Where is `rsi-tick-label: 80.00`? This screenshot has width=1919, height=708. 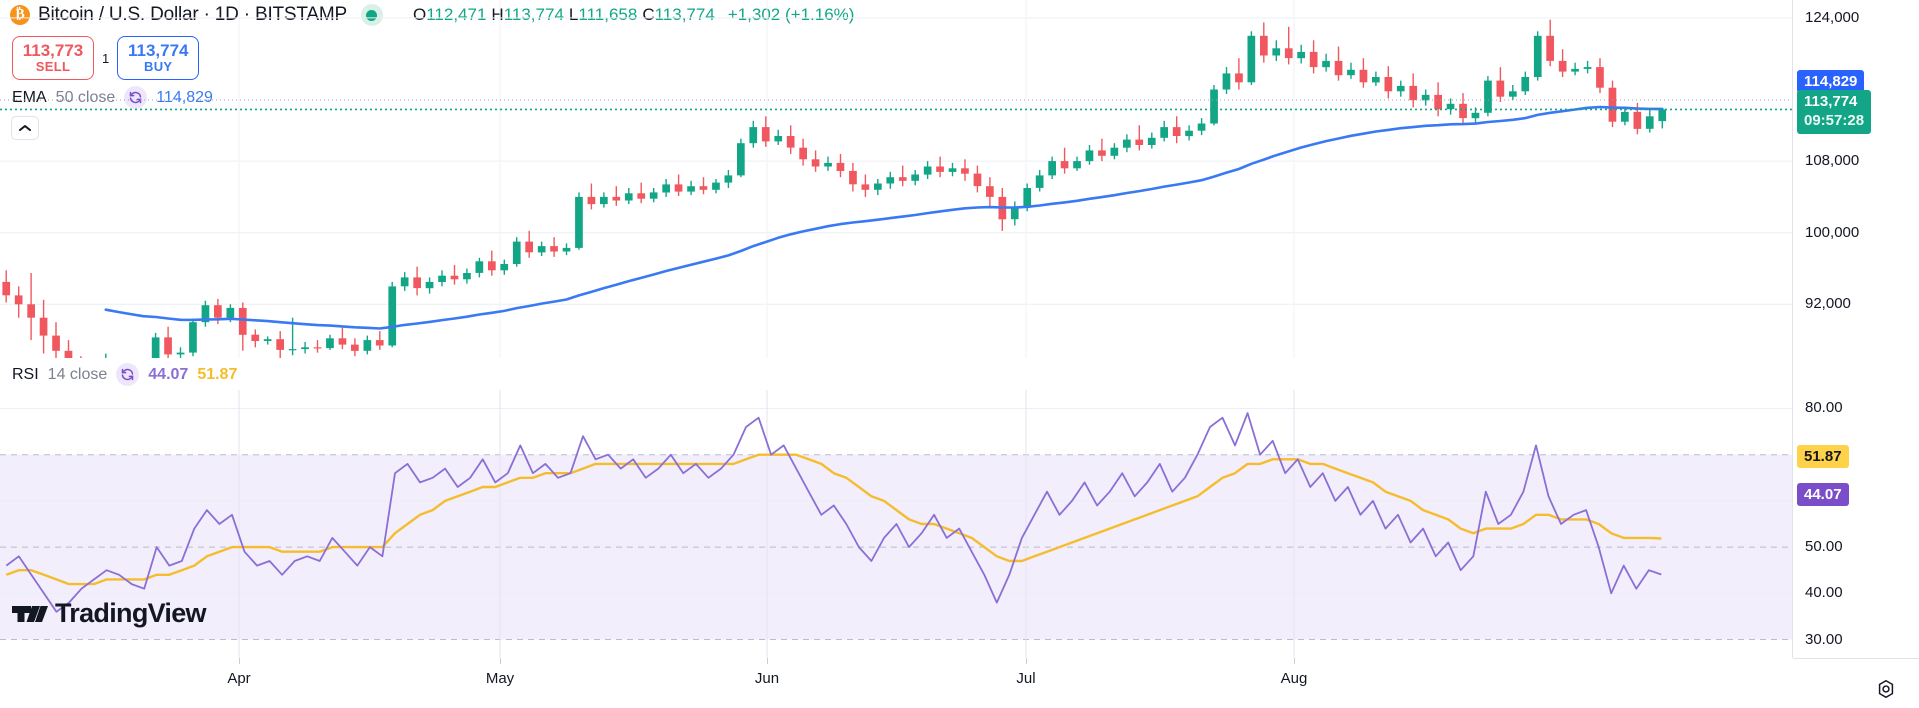 rsi-tick-label: 80.00 is located at coordinates (1824, 408).